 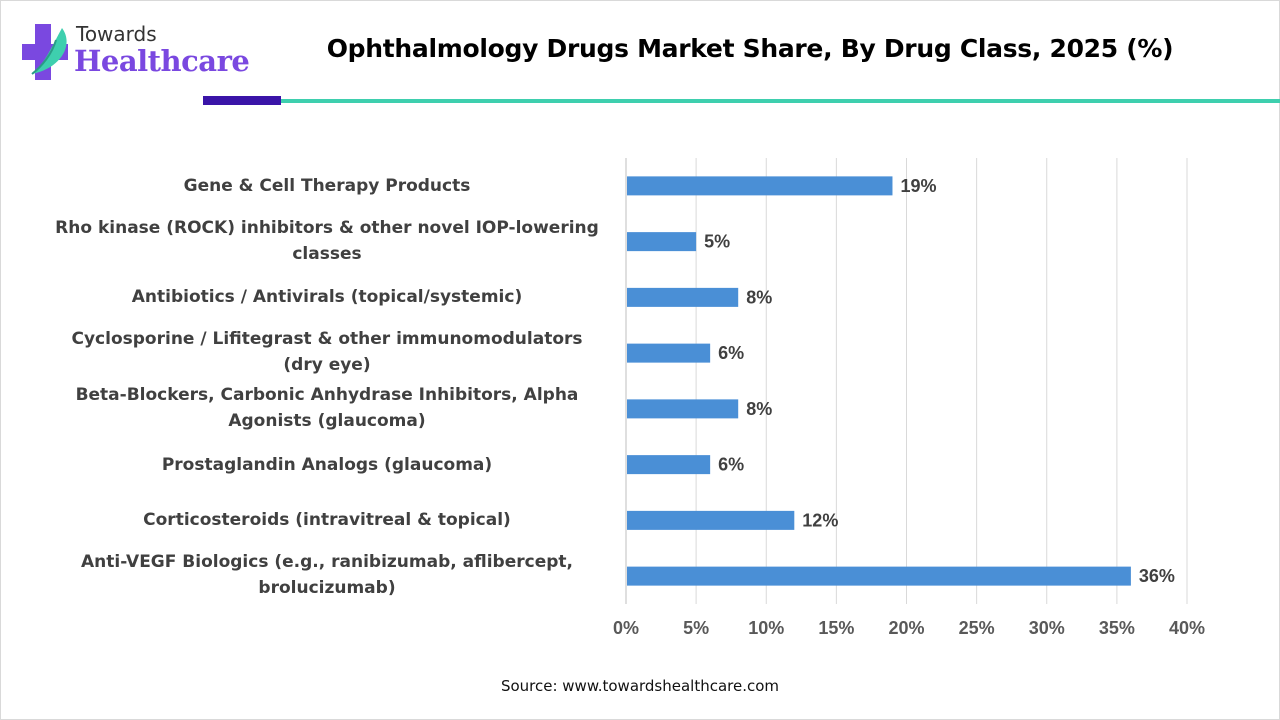 I want to click on category-label-line: Agonists (glaucoma), so click(x=327, y=420).